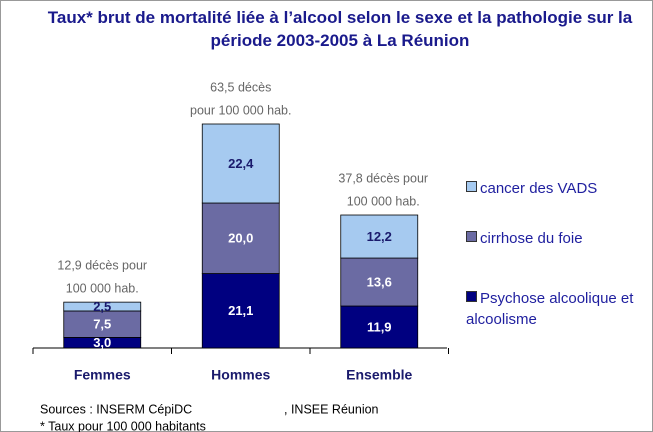 The height and width of the screenshot is (432, 653). I want to click on legend-entry: cancer des VADS, so click(559, 188).